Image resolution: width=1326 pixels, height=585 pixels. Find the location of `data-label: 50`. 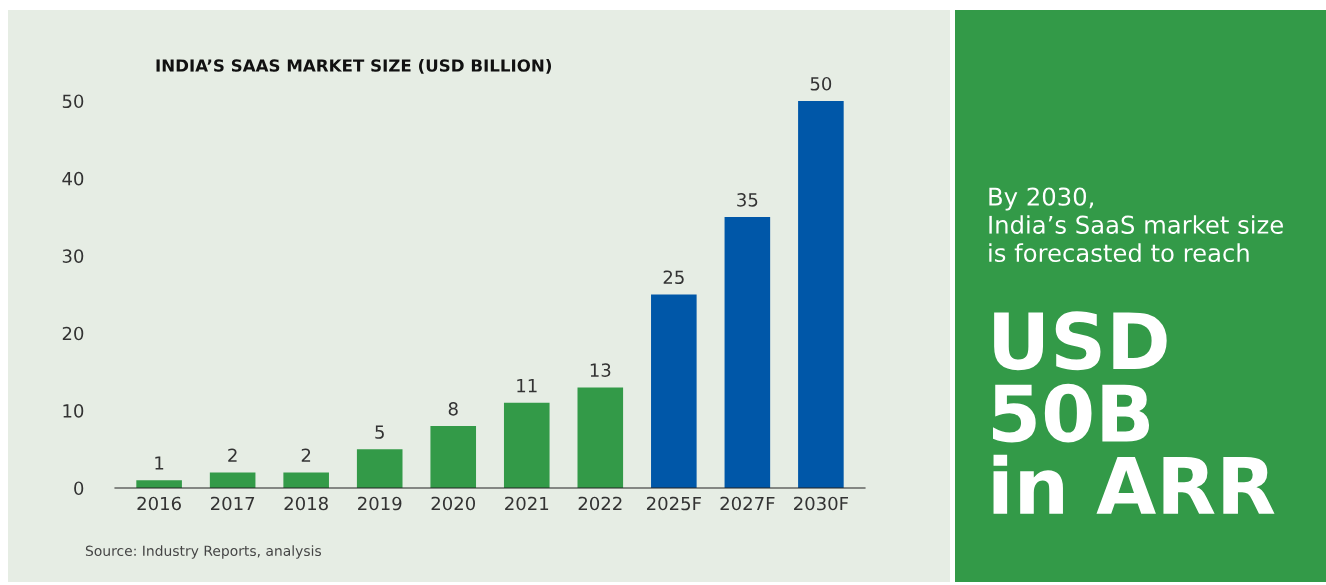

data-label: 50 is located at coordinates (821, 83).